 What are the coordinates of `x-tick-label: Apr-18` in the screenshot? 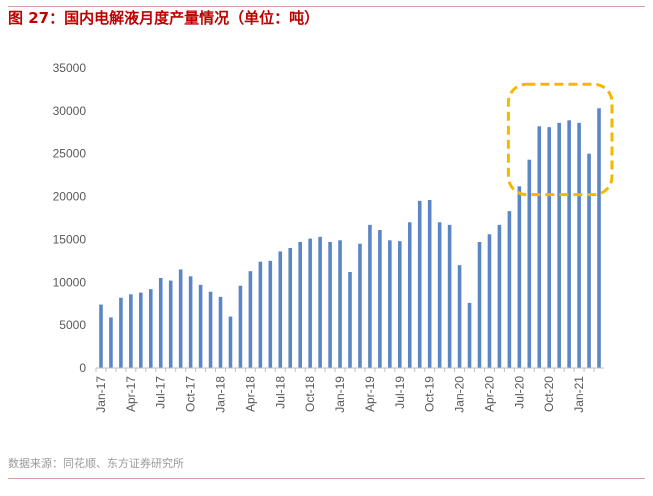 It's located at (250, 394).